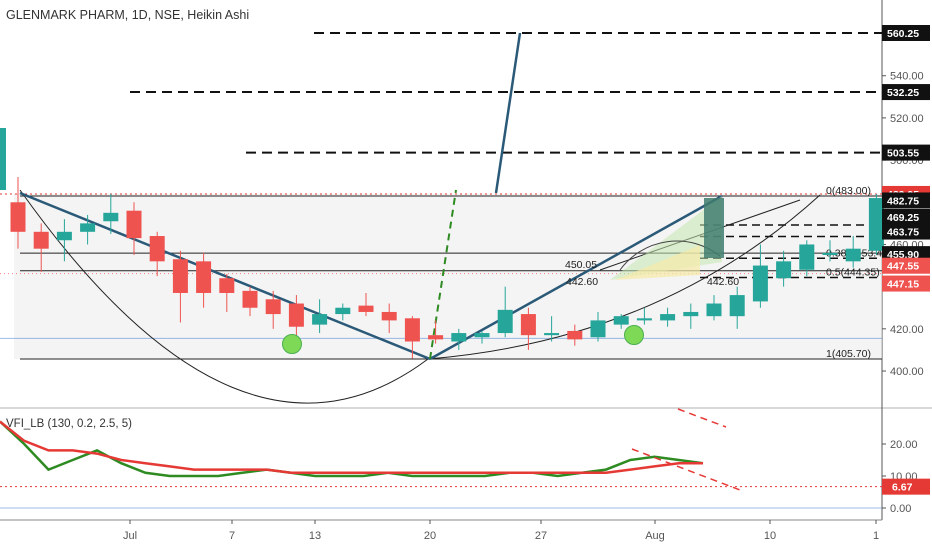  What do you see at coordinates (128, 15) in the screenshot?
I see `chart-title: GLENMARK PHARM, 1D, NSE, Heikin Ashi` at bounding box center [128, 15].